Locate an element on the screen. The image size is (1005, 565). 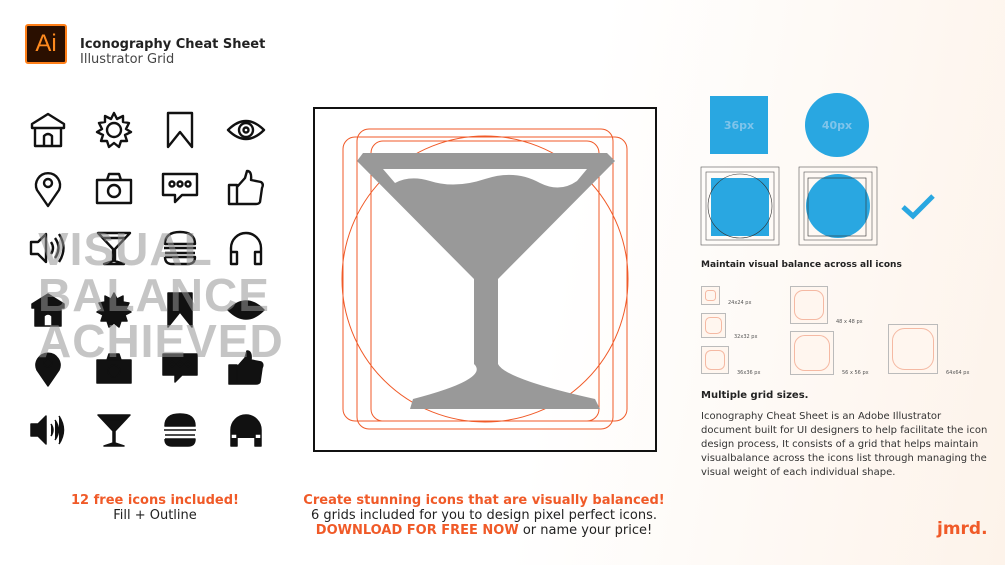
grid-label: 36x36 px is located at coordinates (749, 373).